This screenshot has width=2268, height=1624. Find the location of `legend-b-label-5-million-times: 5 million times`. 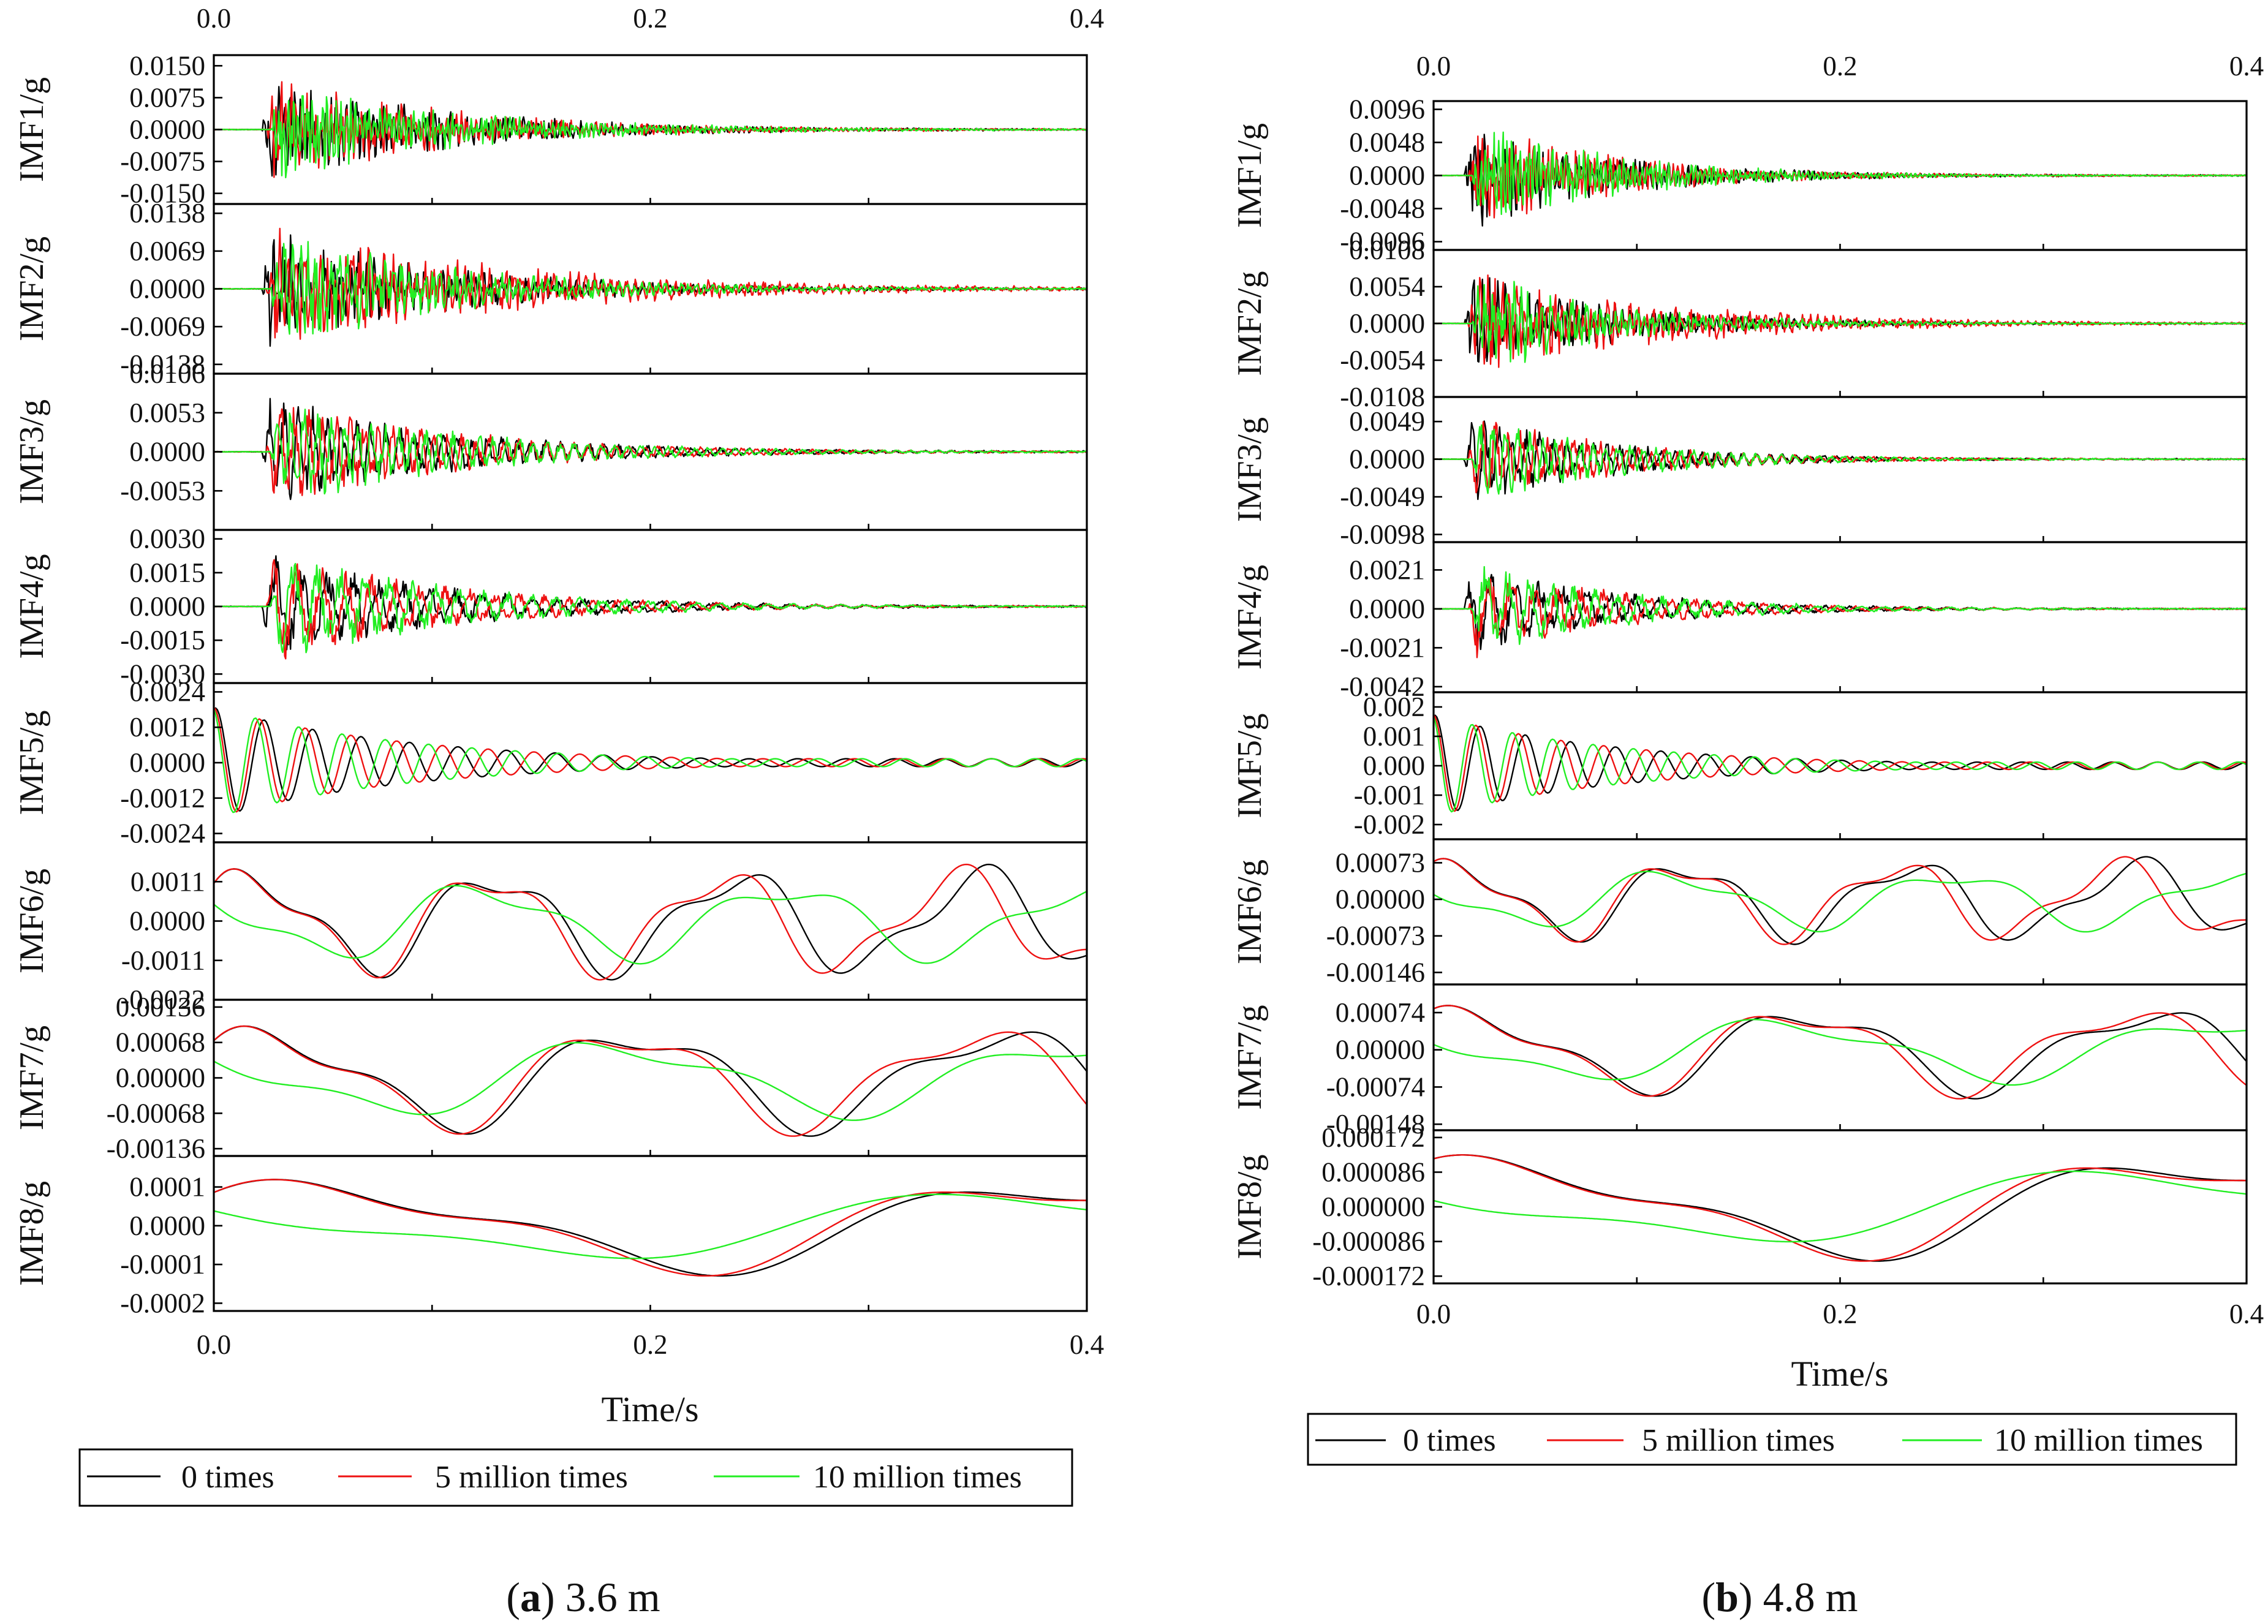

legend-b-label-5-million-times: 5 million times is located at coordinates (1739, 1440).